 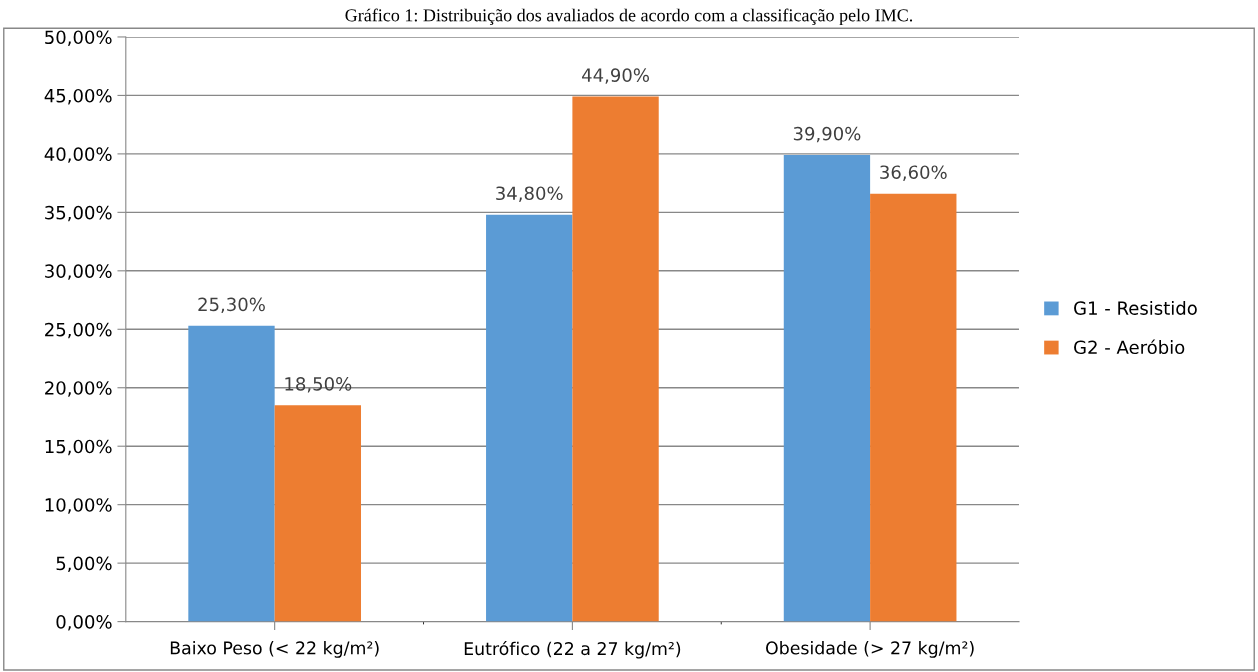 I want to click on y-tick-label: 0,00%, so click(x=84, y=623).